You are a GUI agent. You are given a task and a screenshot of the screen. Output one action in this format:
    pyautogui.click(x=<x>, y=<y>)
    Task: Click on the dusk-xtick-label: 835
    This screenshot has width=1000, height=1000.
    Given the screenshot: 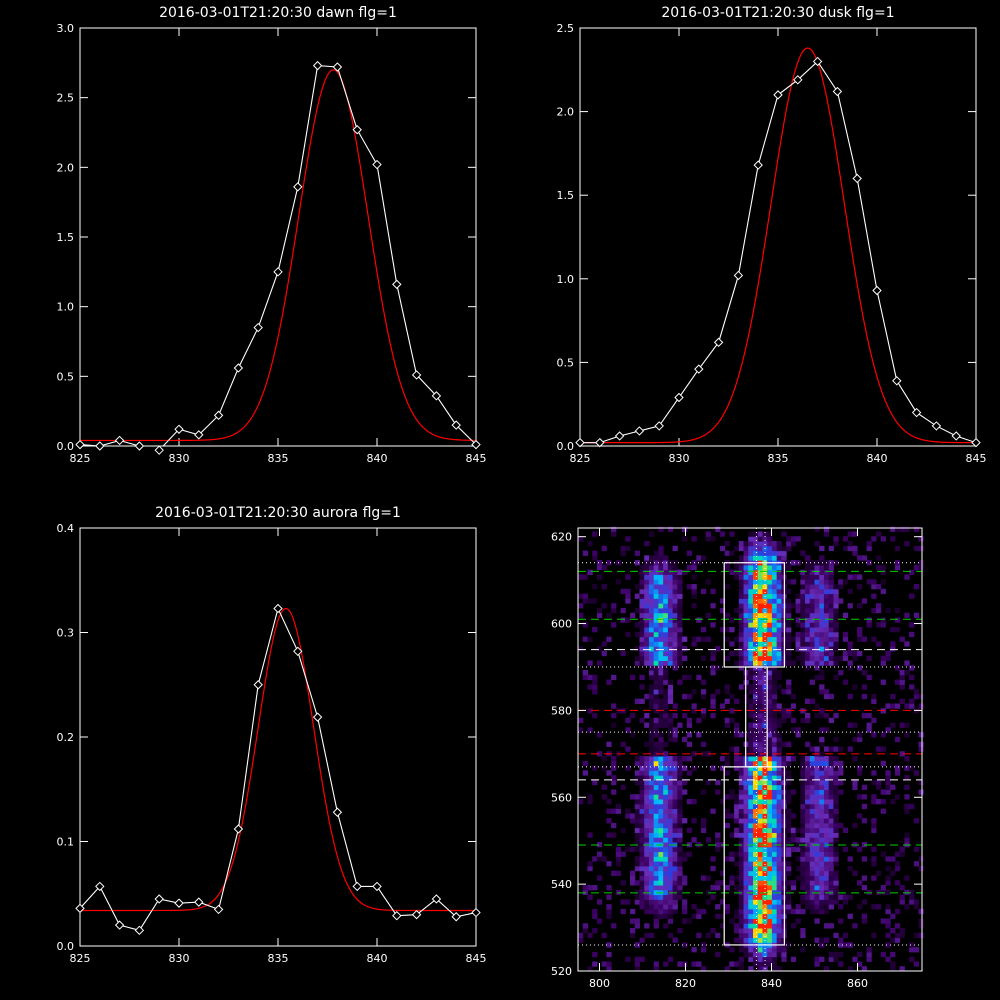 What is the action you would take?
    pyautogui.click(x=778, y=458)
    